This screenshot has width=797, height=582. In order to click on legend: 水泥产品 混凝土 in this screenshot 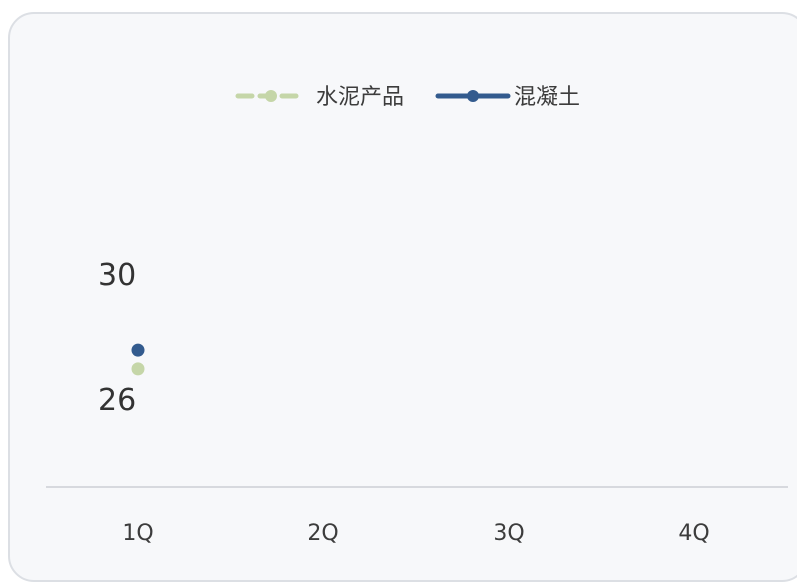, I will do `click(407, 97)`.